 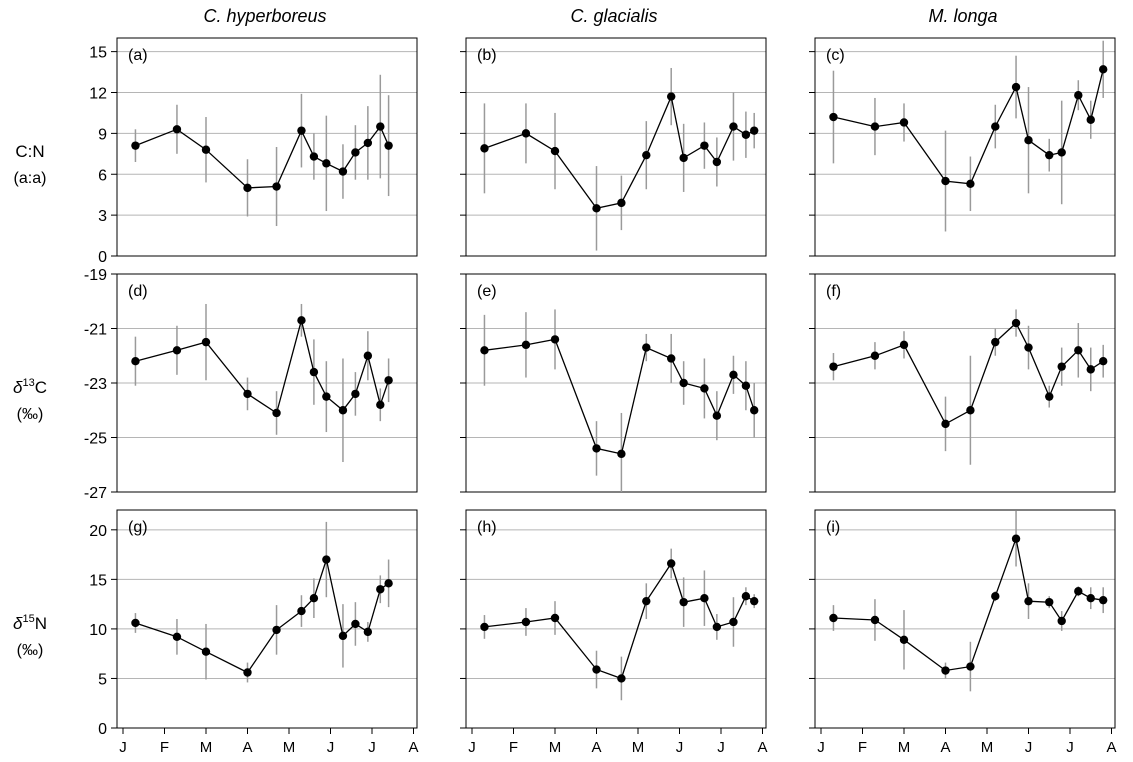 What do you see at coordinates (95, 439) in the screenshot?
I see `y-tick-label: -25` at bounding box center [95, 439].